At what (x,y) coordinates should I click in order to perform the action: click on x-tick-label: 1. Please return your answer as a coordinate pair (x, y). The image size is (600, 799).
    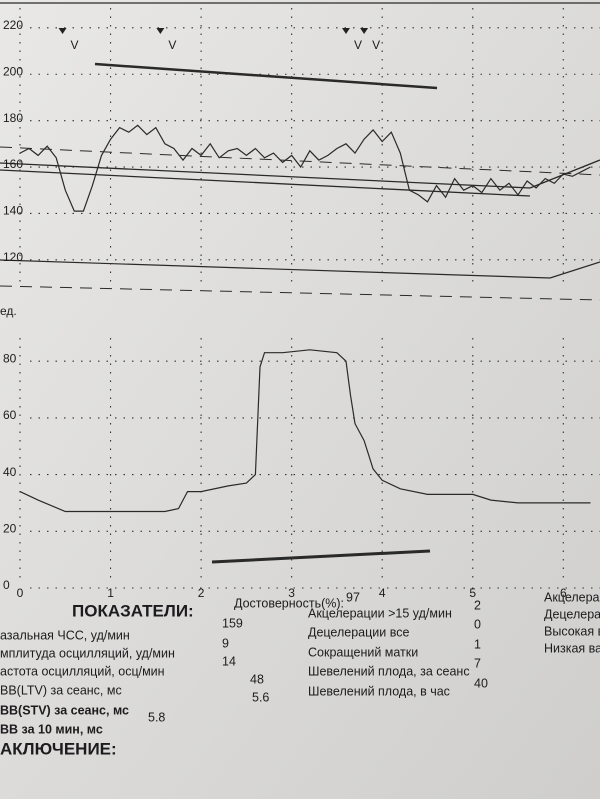
    Looking at the image, I should click on (110, 593).